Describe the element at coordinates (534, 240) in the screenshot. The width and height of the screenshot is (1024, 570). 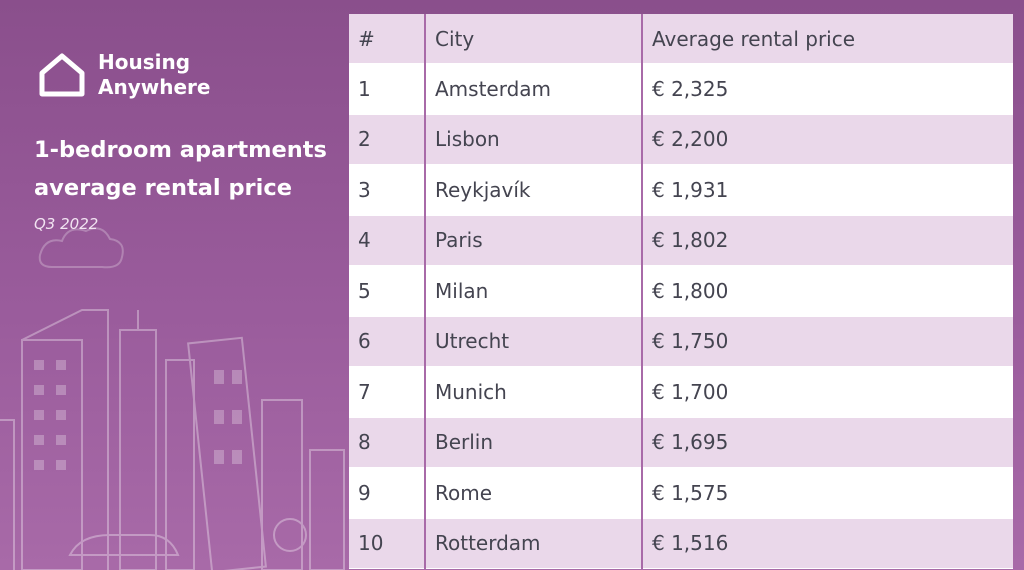
I see `city-cell: Paris` at that location.